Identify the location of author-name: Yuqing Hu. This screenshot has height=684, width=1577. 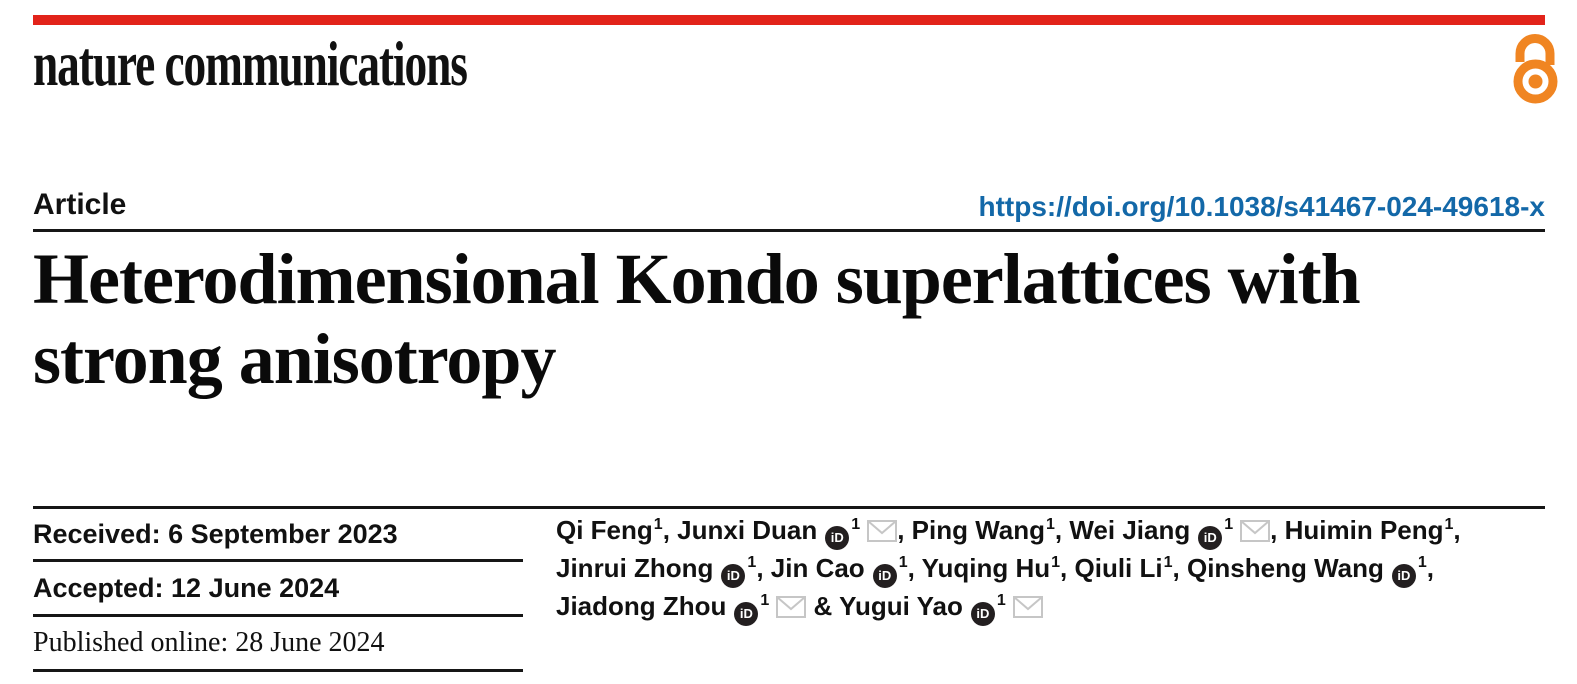
(986, 568).